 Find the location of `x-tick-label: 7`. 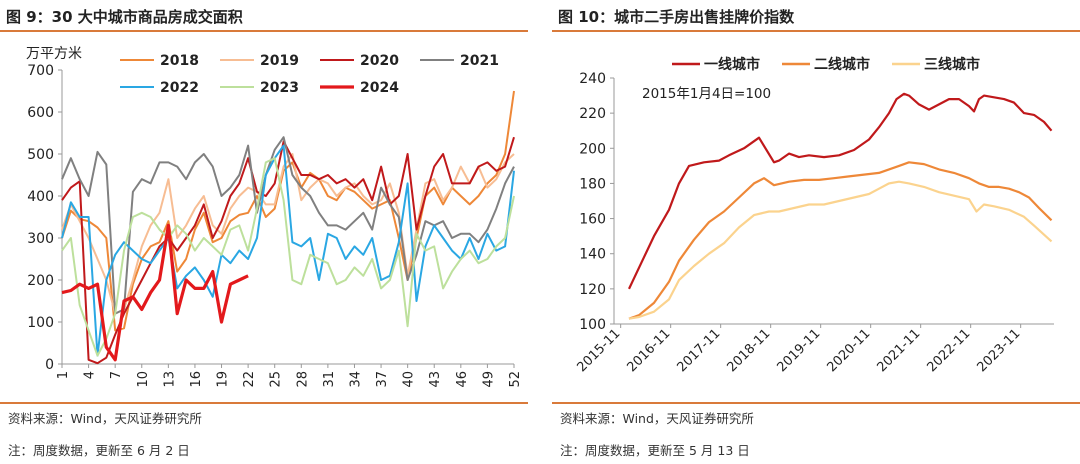

x-tick-label: 7 is located at coordinates (116, 375).